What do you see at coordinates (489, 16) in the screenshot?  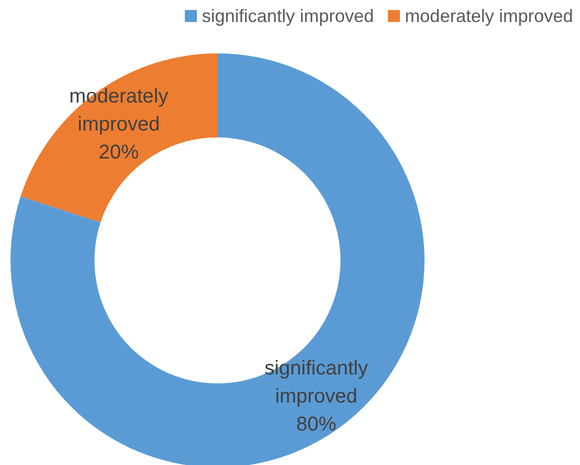 I see `legend-label: moderately improved` at bounding box center [489, 16].